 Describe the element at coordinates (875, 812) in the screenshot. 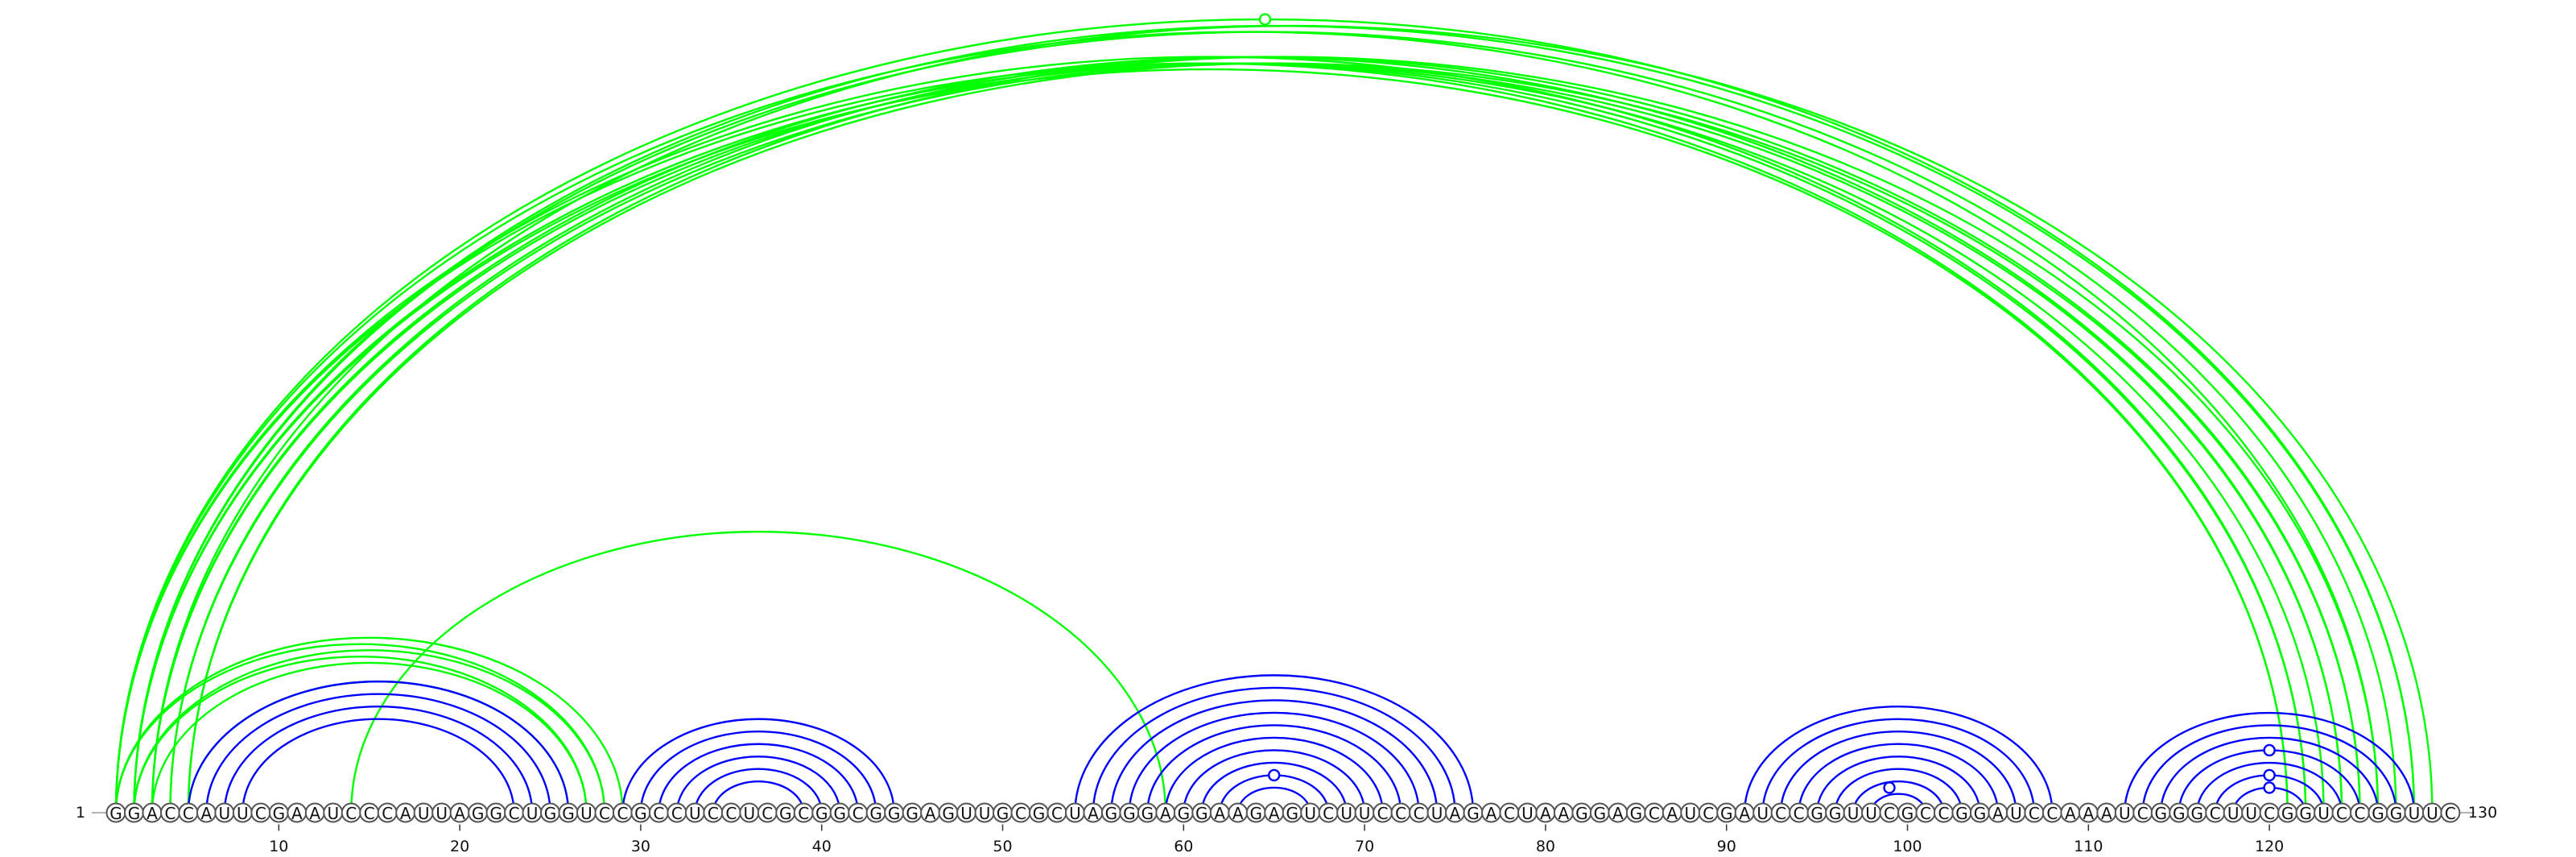

I see `nucleotide-43: G` at that location.